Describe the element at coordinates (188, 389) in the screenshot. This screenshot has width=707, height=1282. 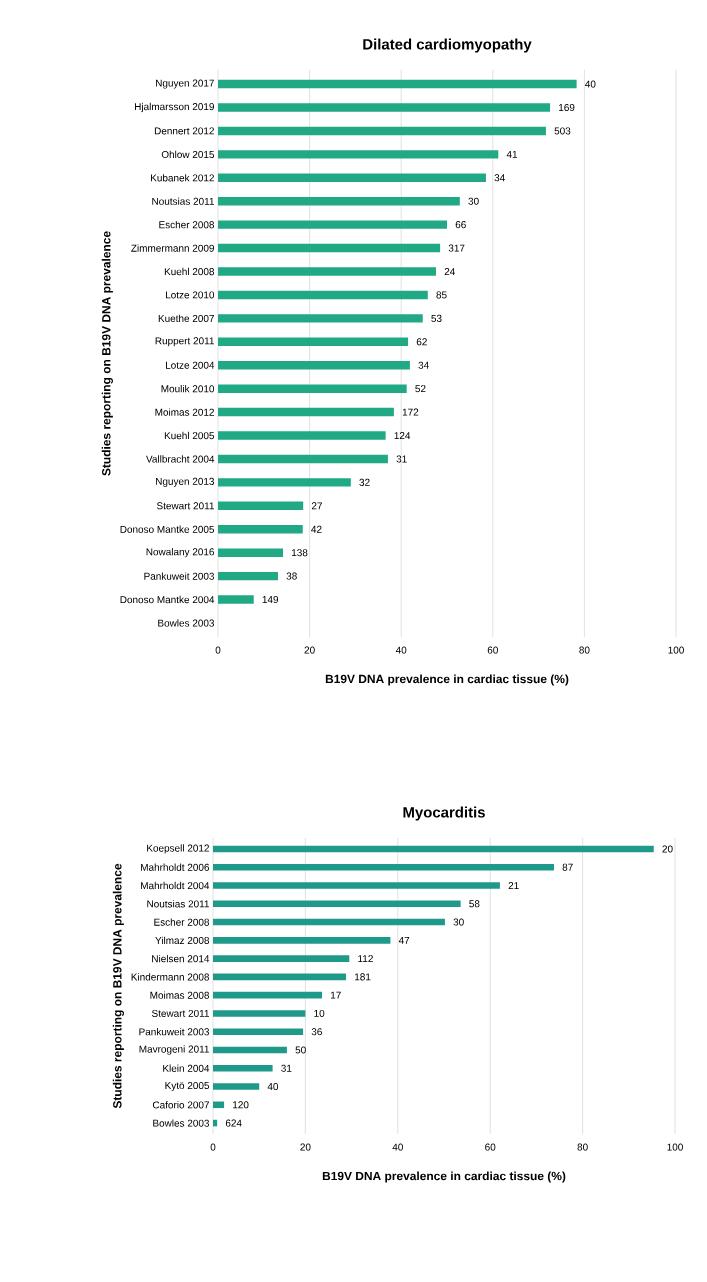
I see `y-tick-label: Moulik 2010` at that location.